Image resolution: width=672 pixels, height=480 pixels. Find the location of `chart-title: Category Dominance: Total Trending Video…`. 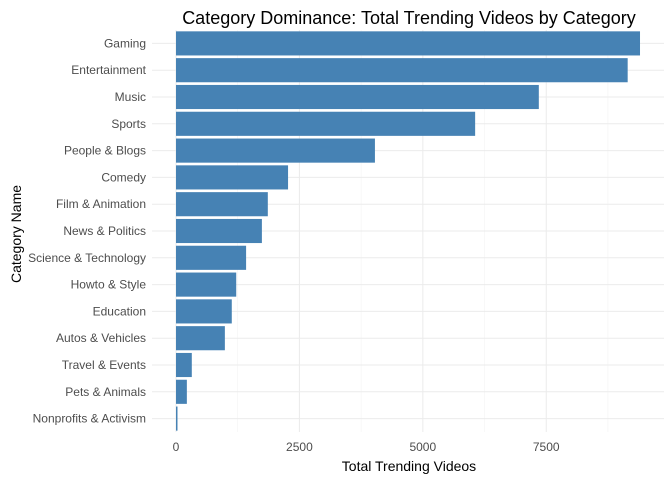

chart-title: Category Dominance: Total Trending Video… is located at coordinates (409, 18).